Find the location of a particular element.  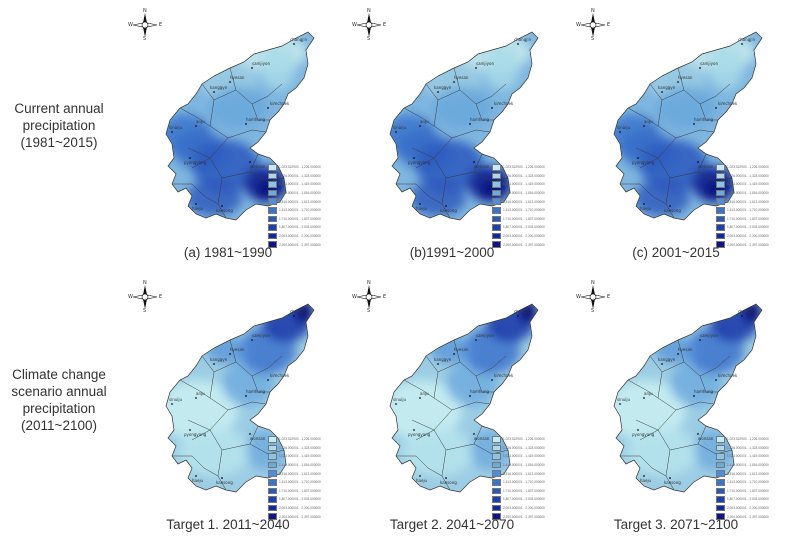

legend-label: 1,613.000001 - 1,710.000000 is located at coordinates (524, 210).